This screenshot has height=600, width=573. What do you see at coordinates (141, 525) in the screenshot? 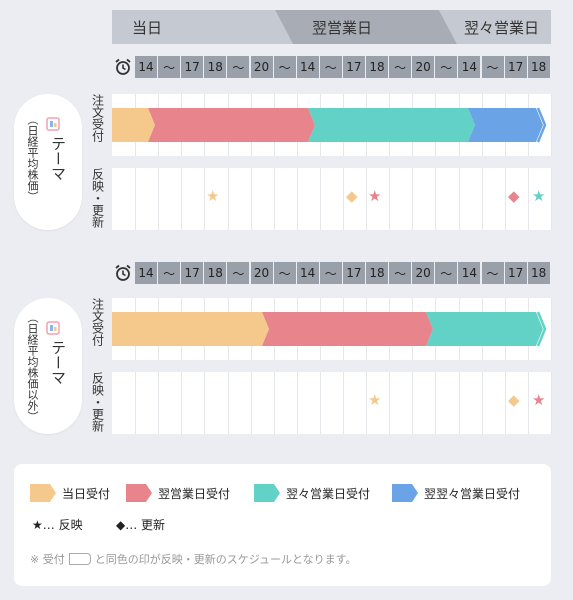
I see `legend-update: ◆… 更新` at bounding box center [141, 525].